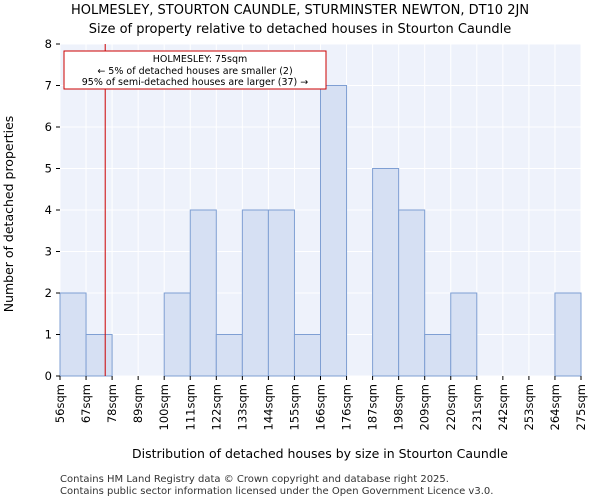 The height and width of the screenshot is (500, 600). Describe the element at coordinates (48, 169) in the screenshot. I see `y-tick-label: 5` at that location.